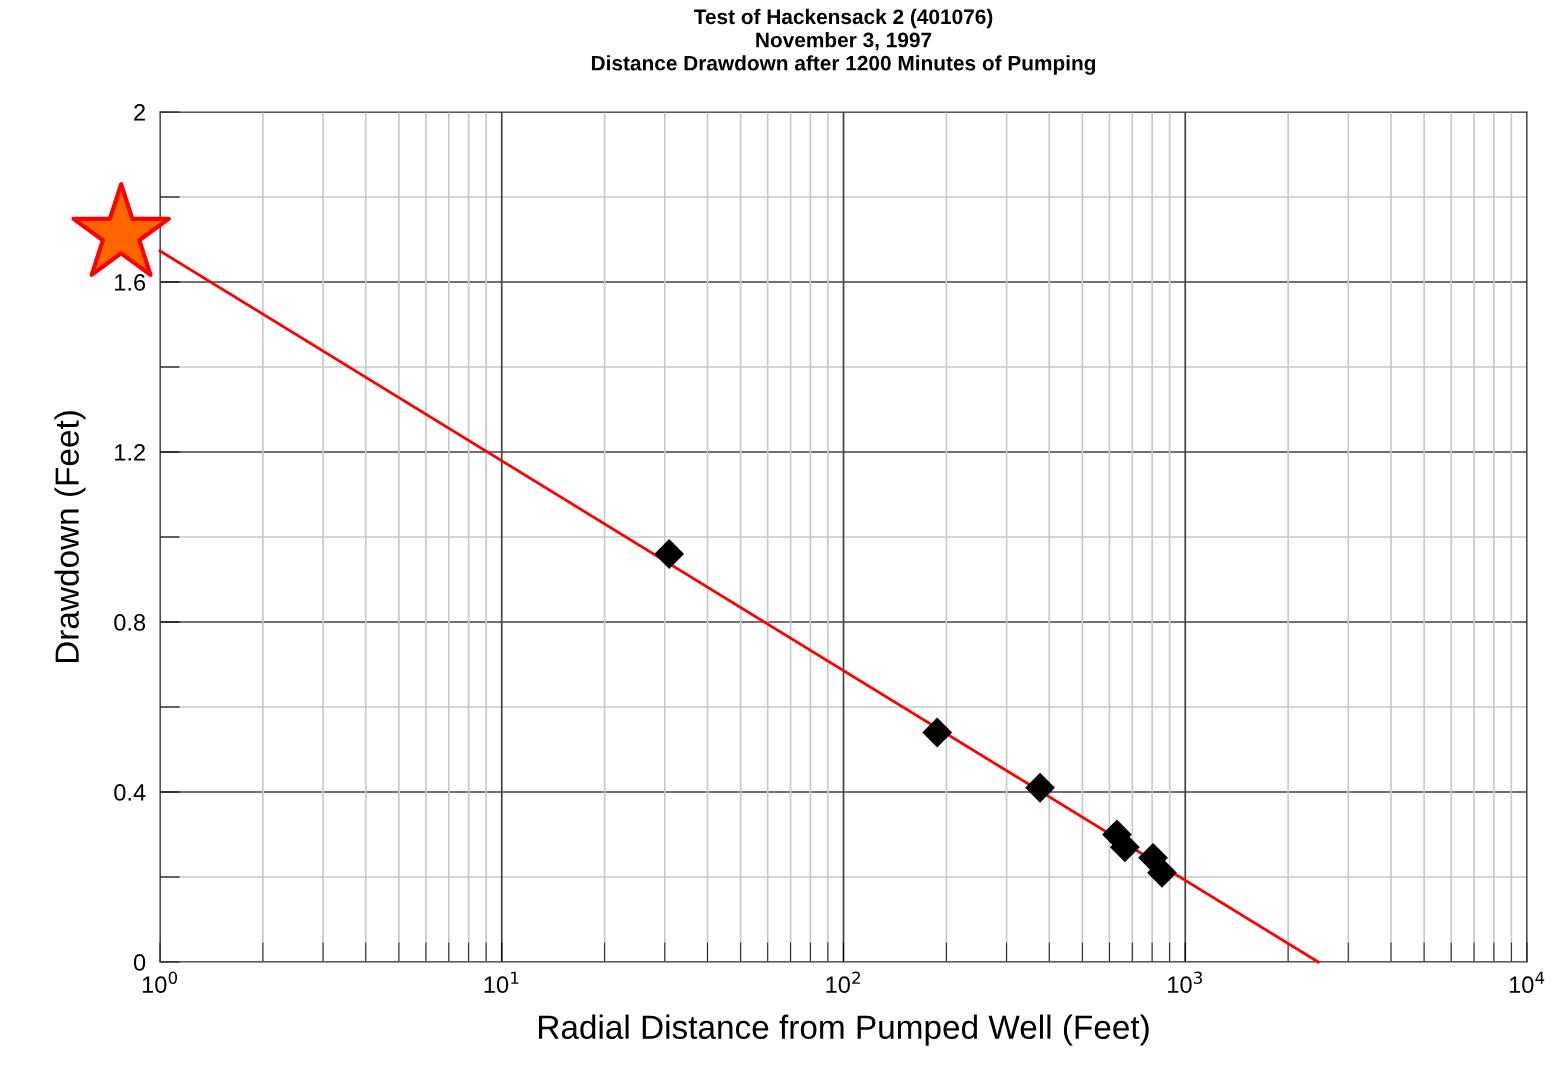  What do you see at coordinates (160, 982) in the screenshot?
I see `x-tick-label: 10$^{0}$` at bounding box center [160, 982].